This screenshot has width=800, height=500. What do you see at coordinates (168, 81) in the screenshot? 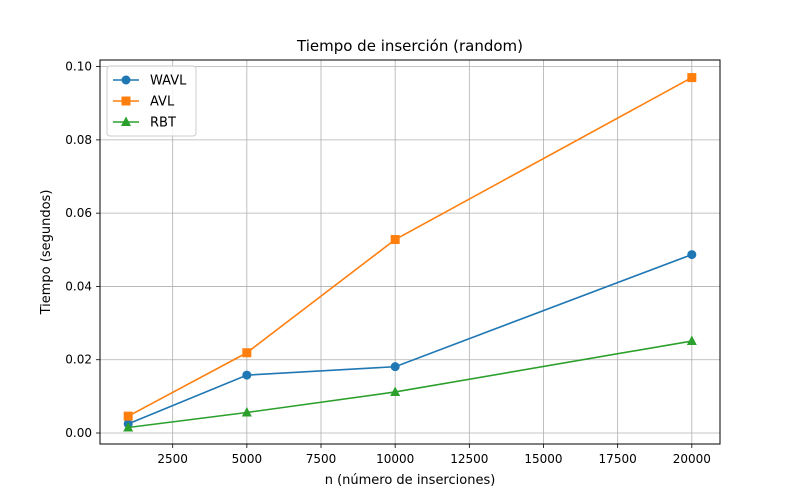
I see `legend-label-wavl: WAVL` at bounding box center [168, 81].